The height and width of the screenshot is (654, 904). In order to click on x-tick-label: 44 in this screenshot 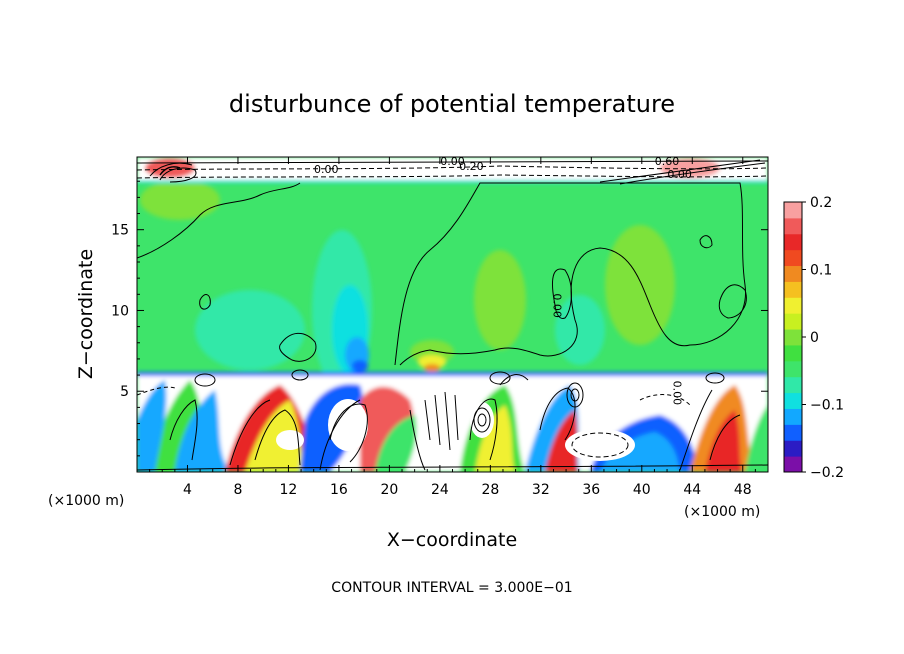, I will do `click(692, 490)`.